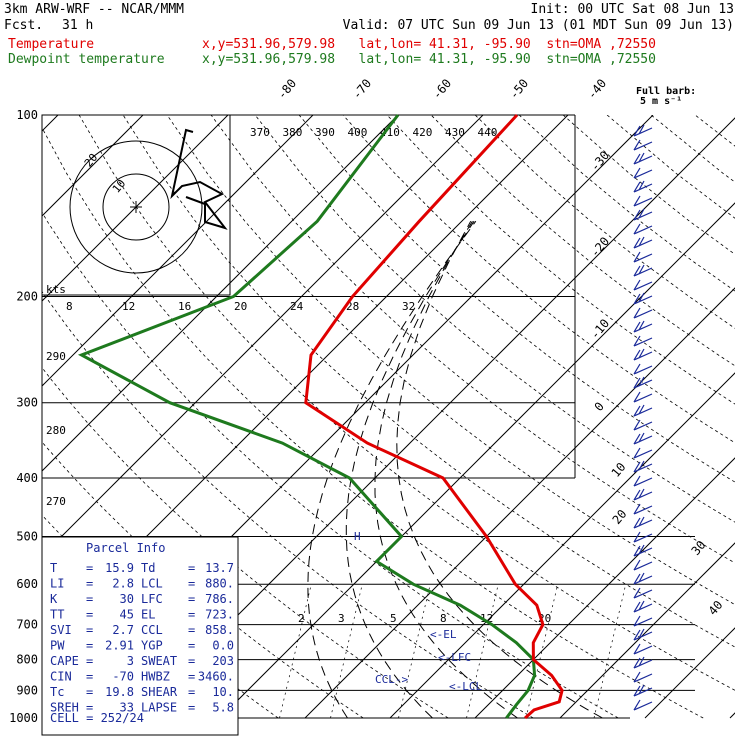 The width and height of the screenshot is (740, 740). I want to click on forecast-hour: 31 h, so click(78, 25).